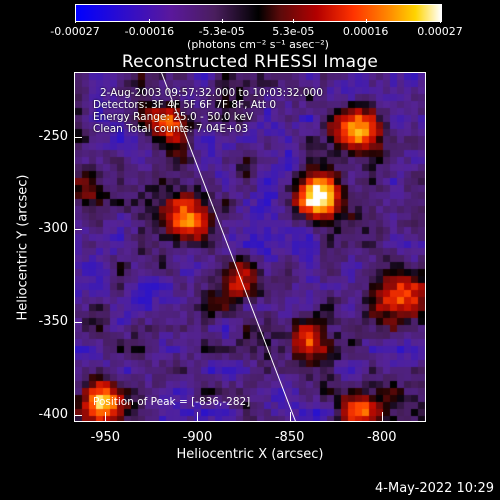 The image size is (500, 500). I want to click on colorbar-tick-label: -5.3e-05, so click(221, 31).